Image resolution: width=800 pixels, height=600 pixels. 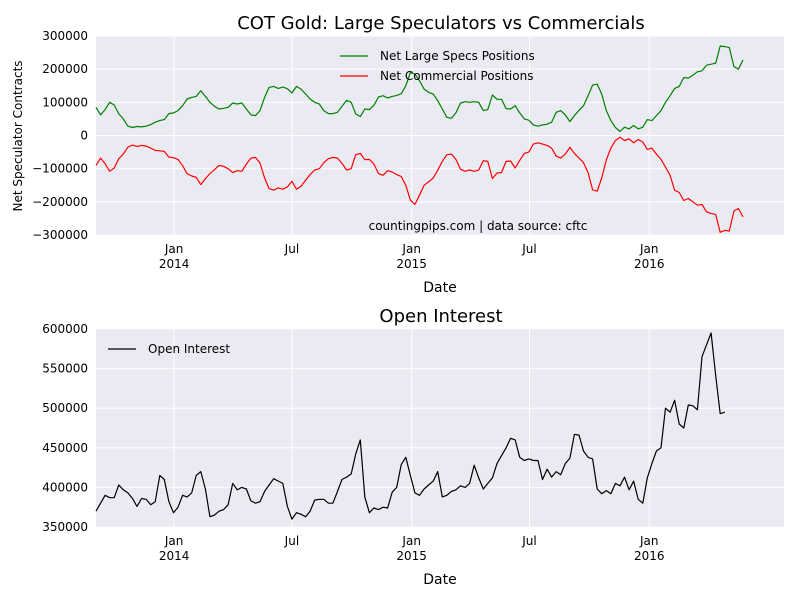 I want to click on legend-label-specs: Net Large Specs Positions, so click(x=457, y=56).